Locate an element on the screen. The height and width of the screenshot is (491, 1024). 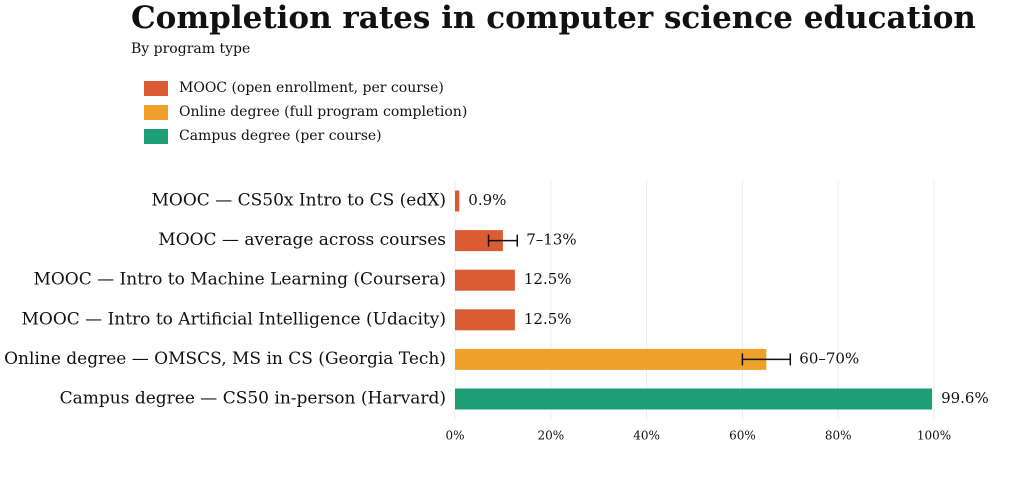
legend-label-campus-degree: Campus degree (per course) is located at coordinates (280, 136).